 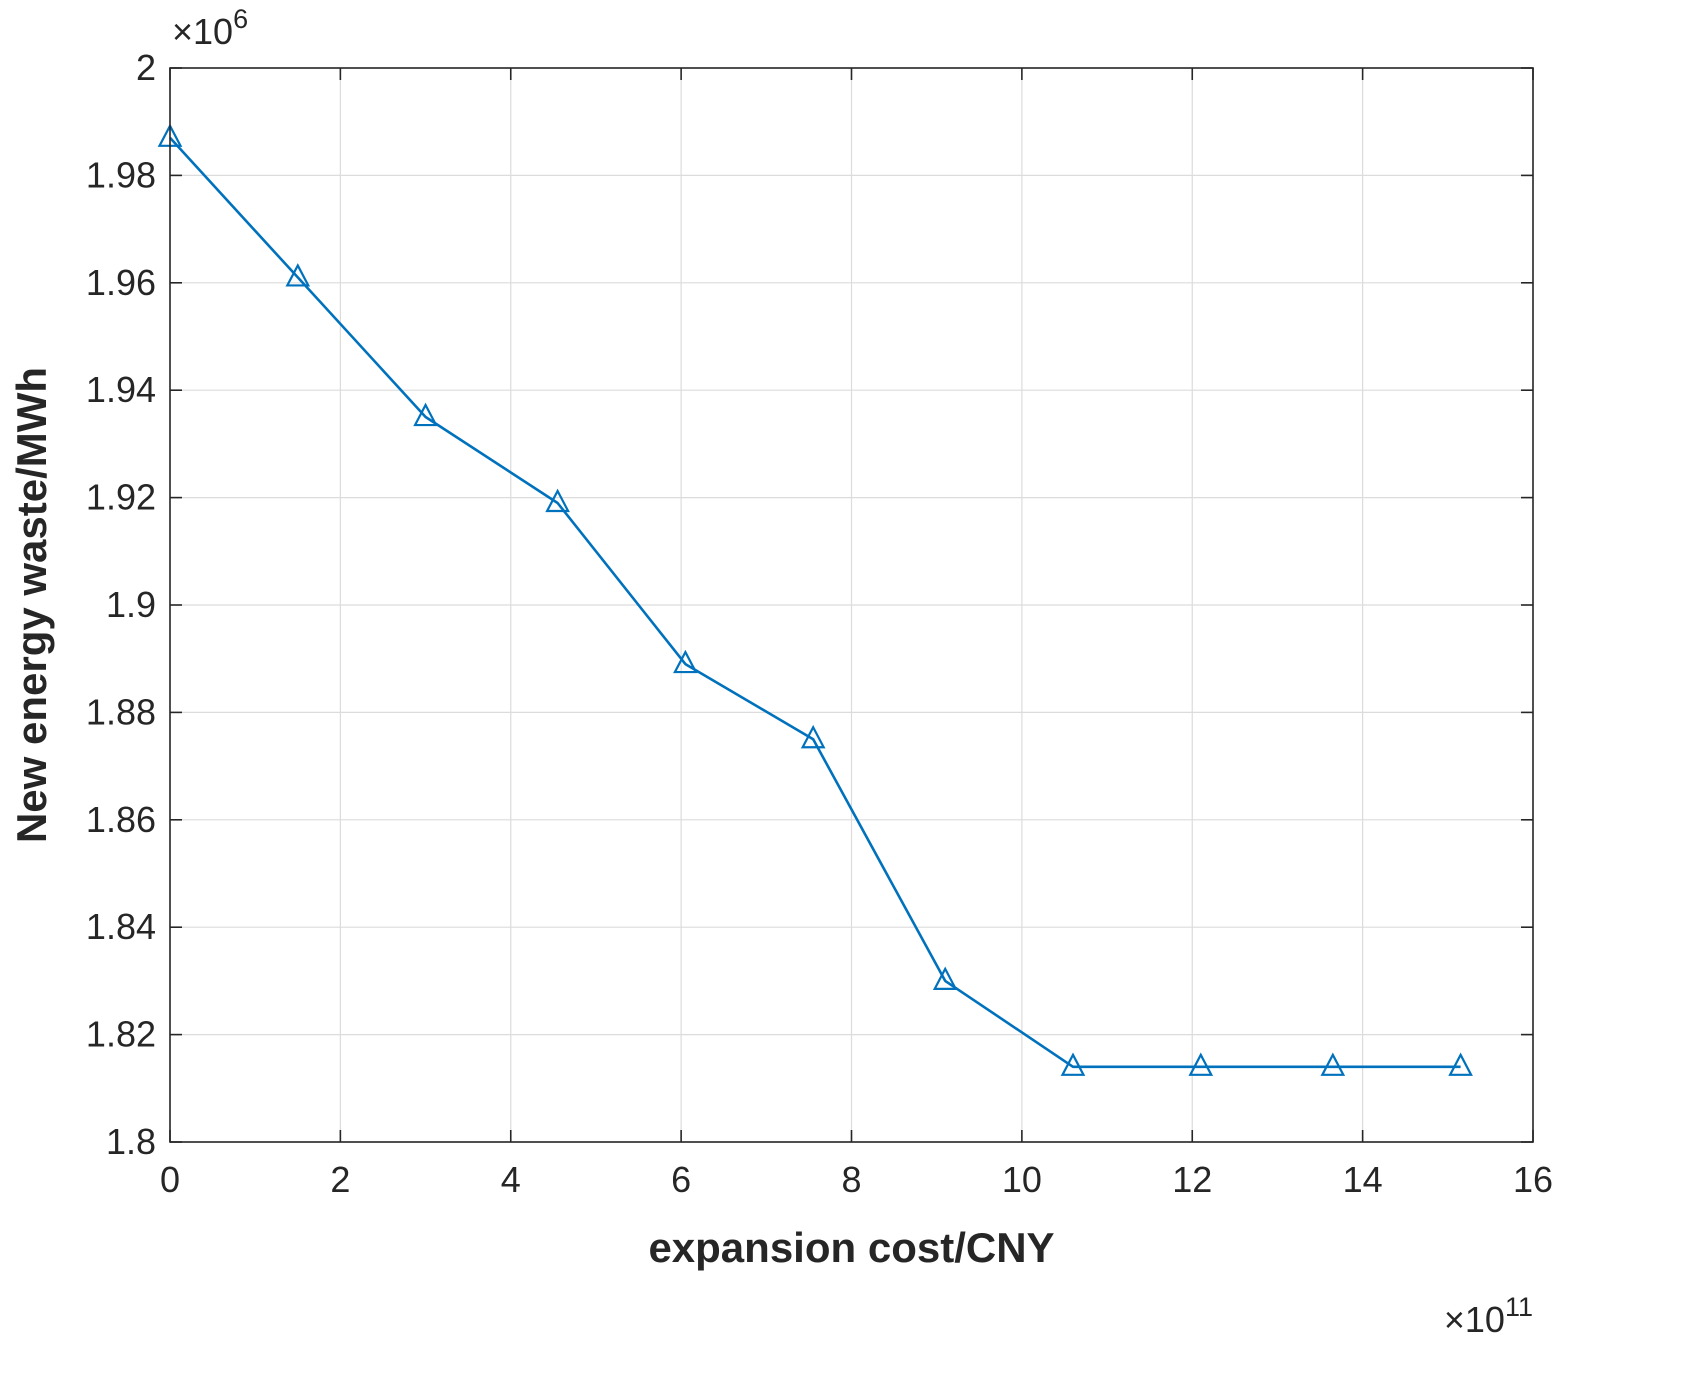 What do you see at coordinates (121, 389) in the screenshot?
I see `y-tick-label: 1.94` at bounding box center [121, 389].